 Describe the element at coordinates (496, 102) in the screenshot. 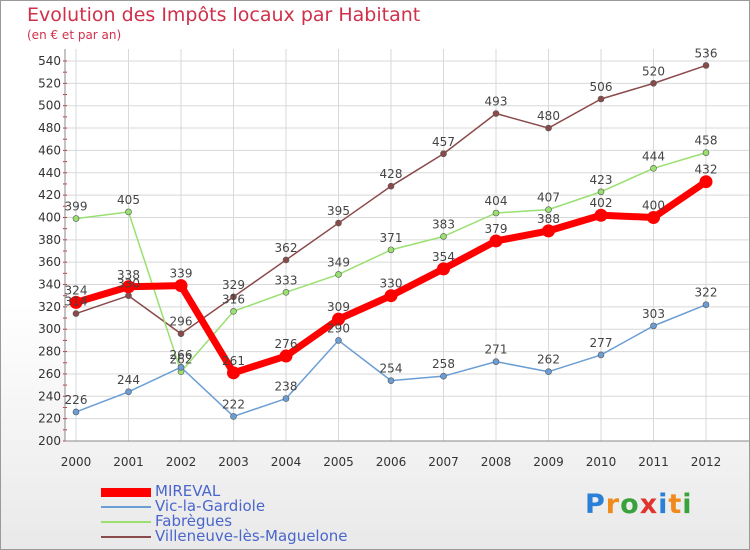

I see `data-label: 493` at that location.